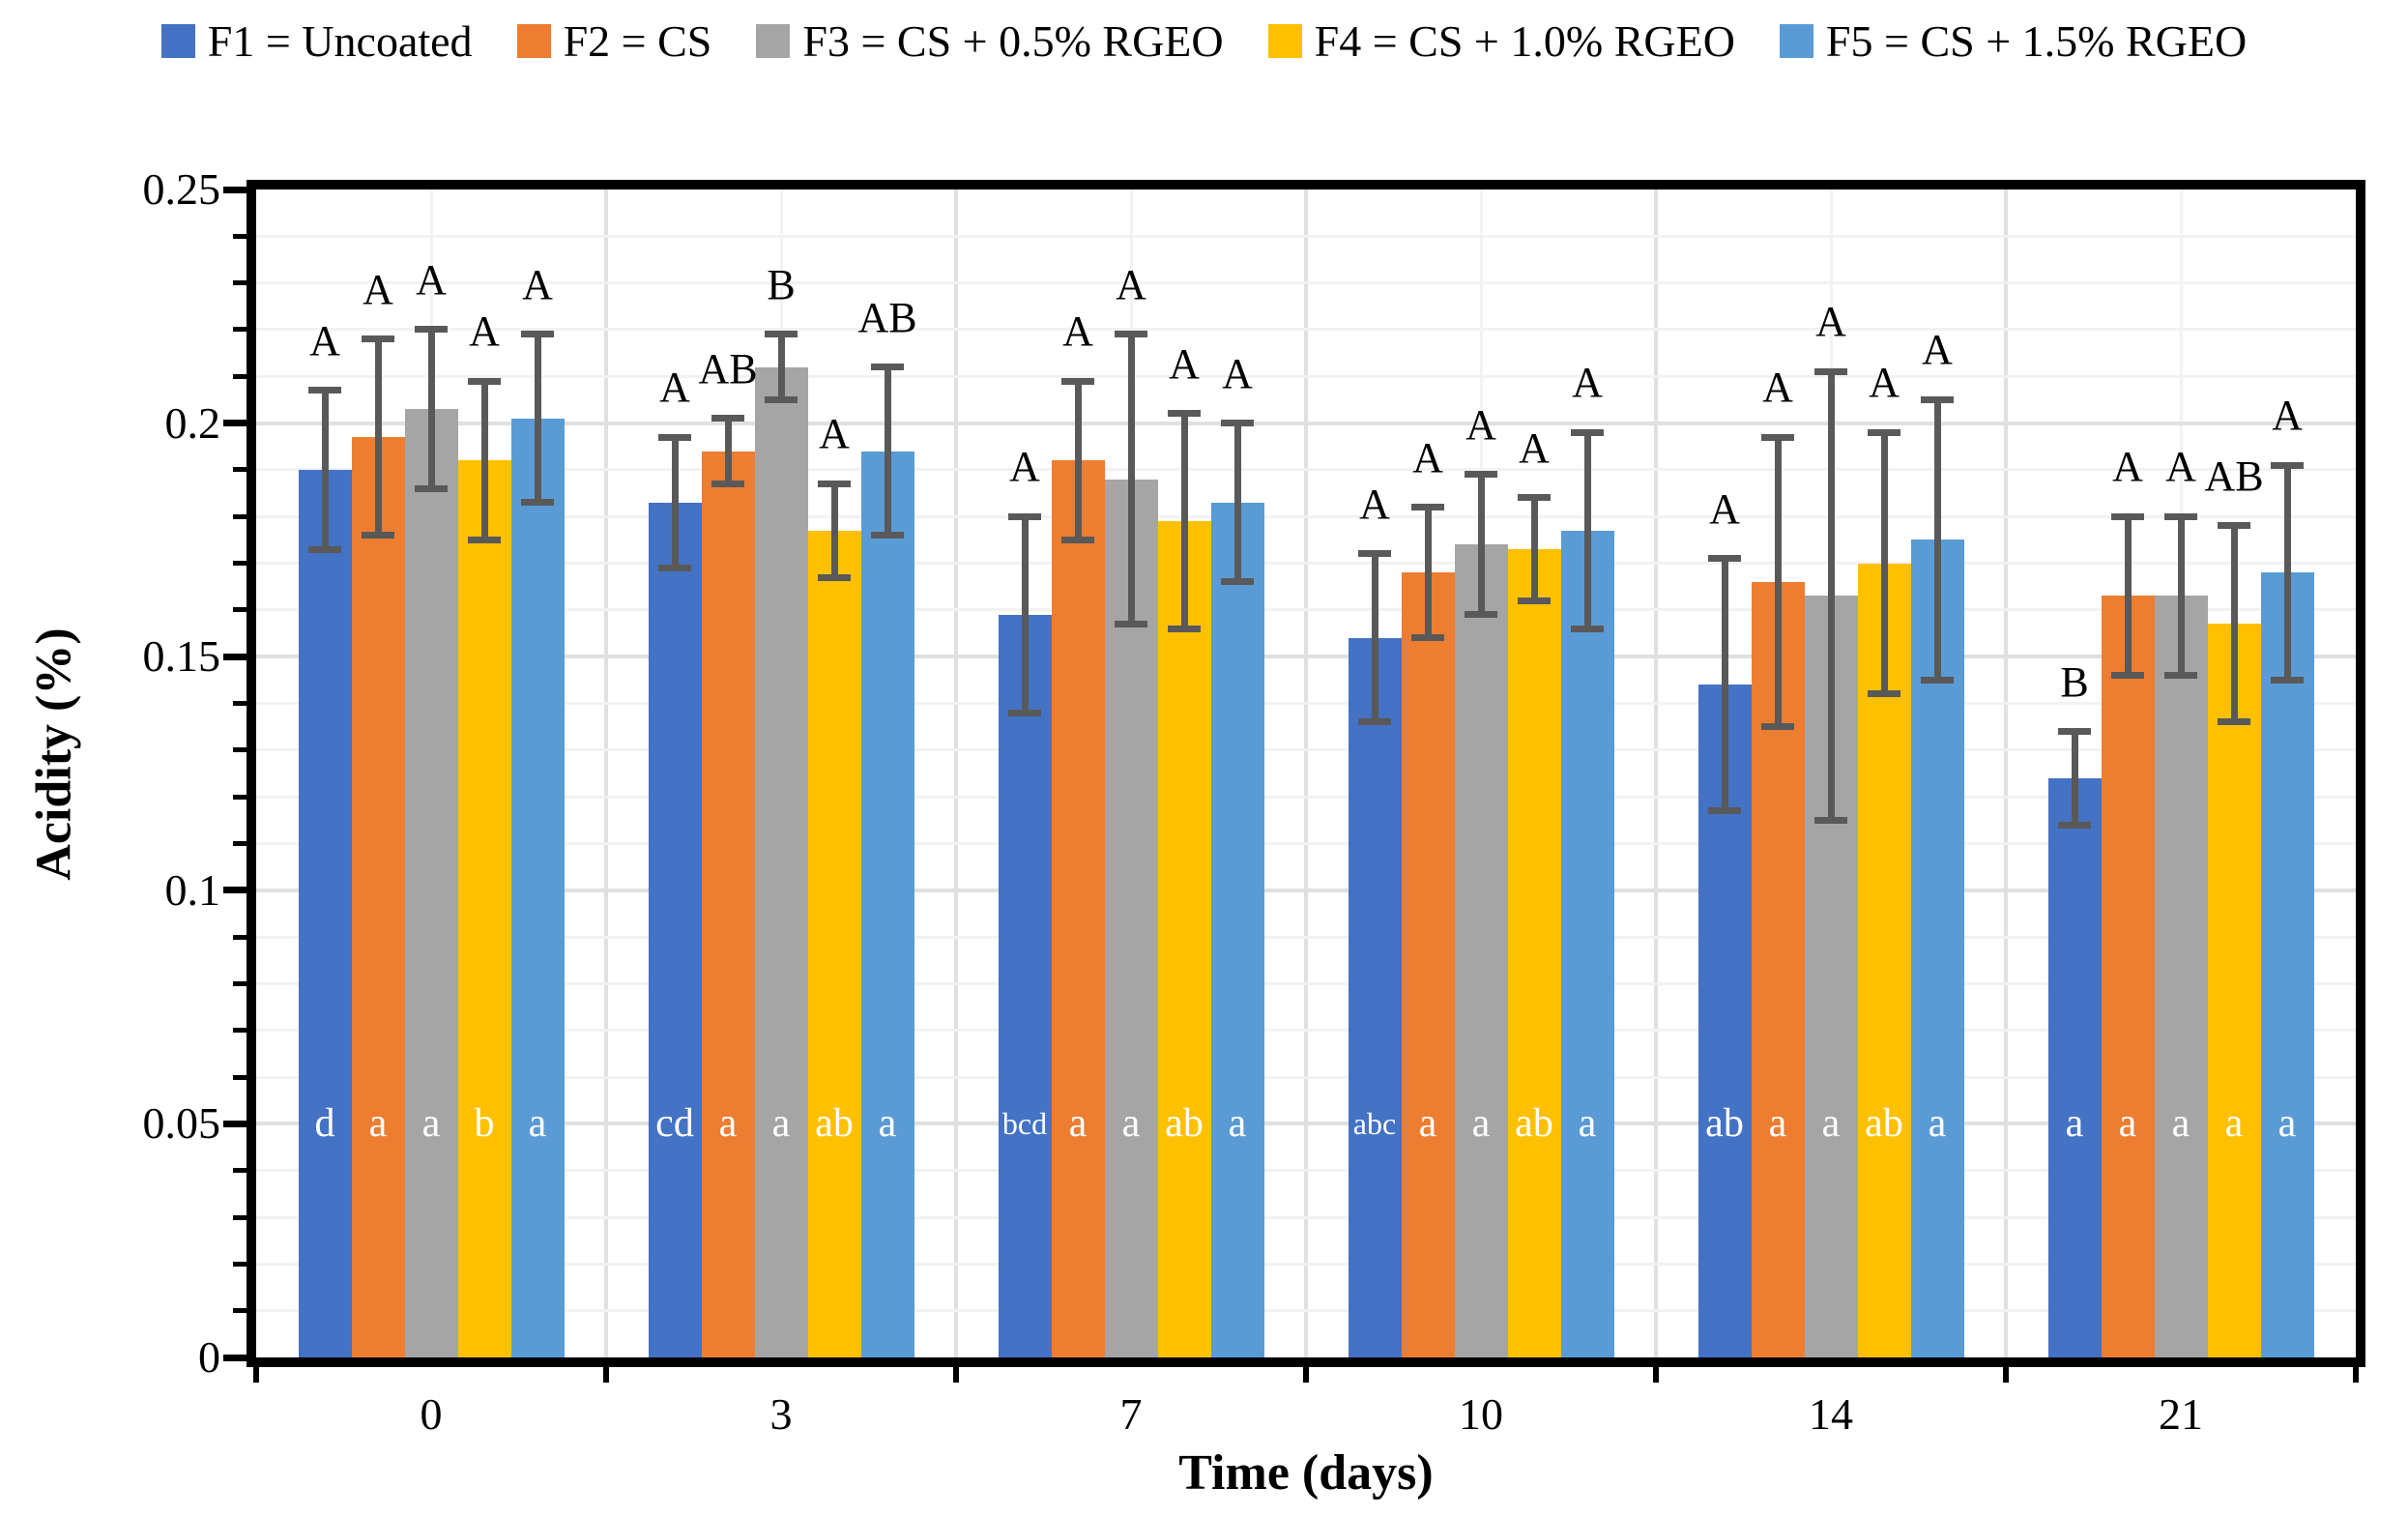  I want to click on error-cap-bottom-F4-day21, so click(2234, 722).